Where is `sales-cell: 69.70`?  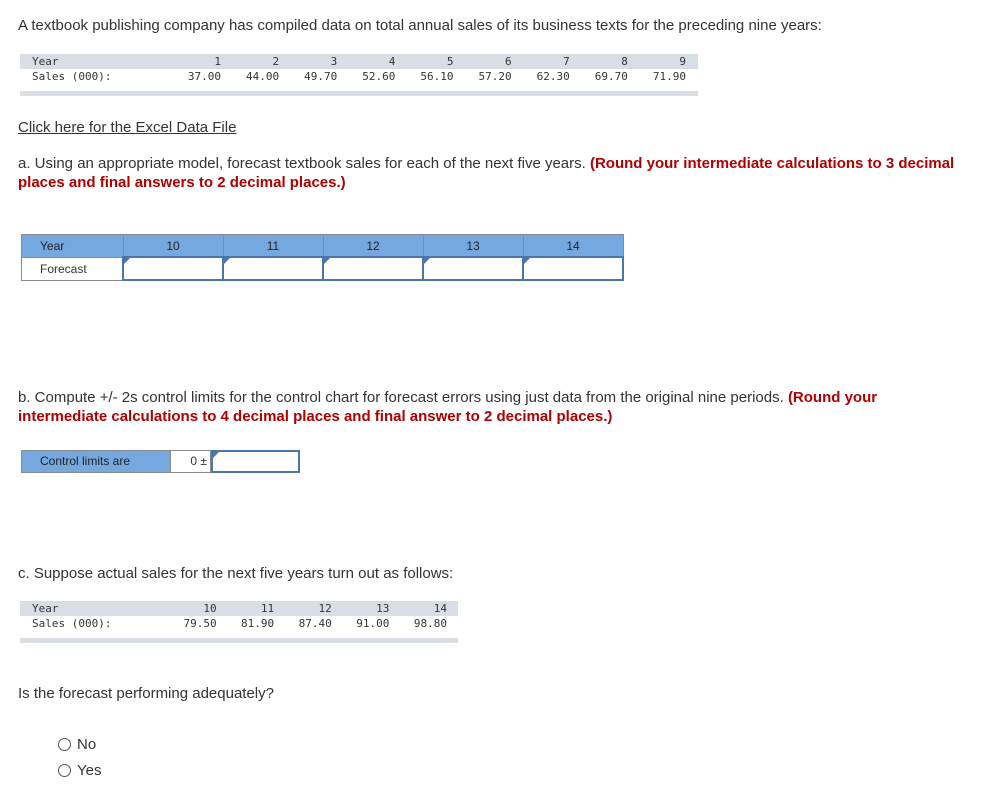
sales-cell: 69.70 is located at coordinates (611, 76).